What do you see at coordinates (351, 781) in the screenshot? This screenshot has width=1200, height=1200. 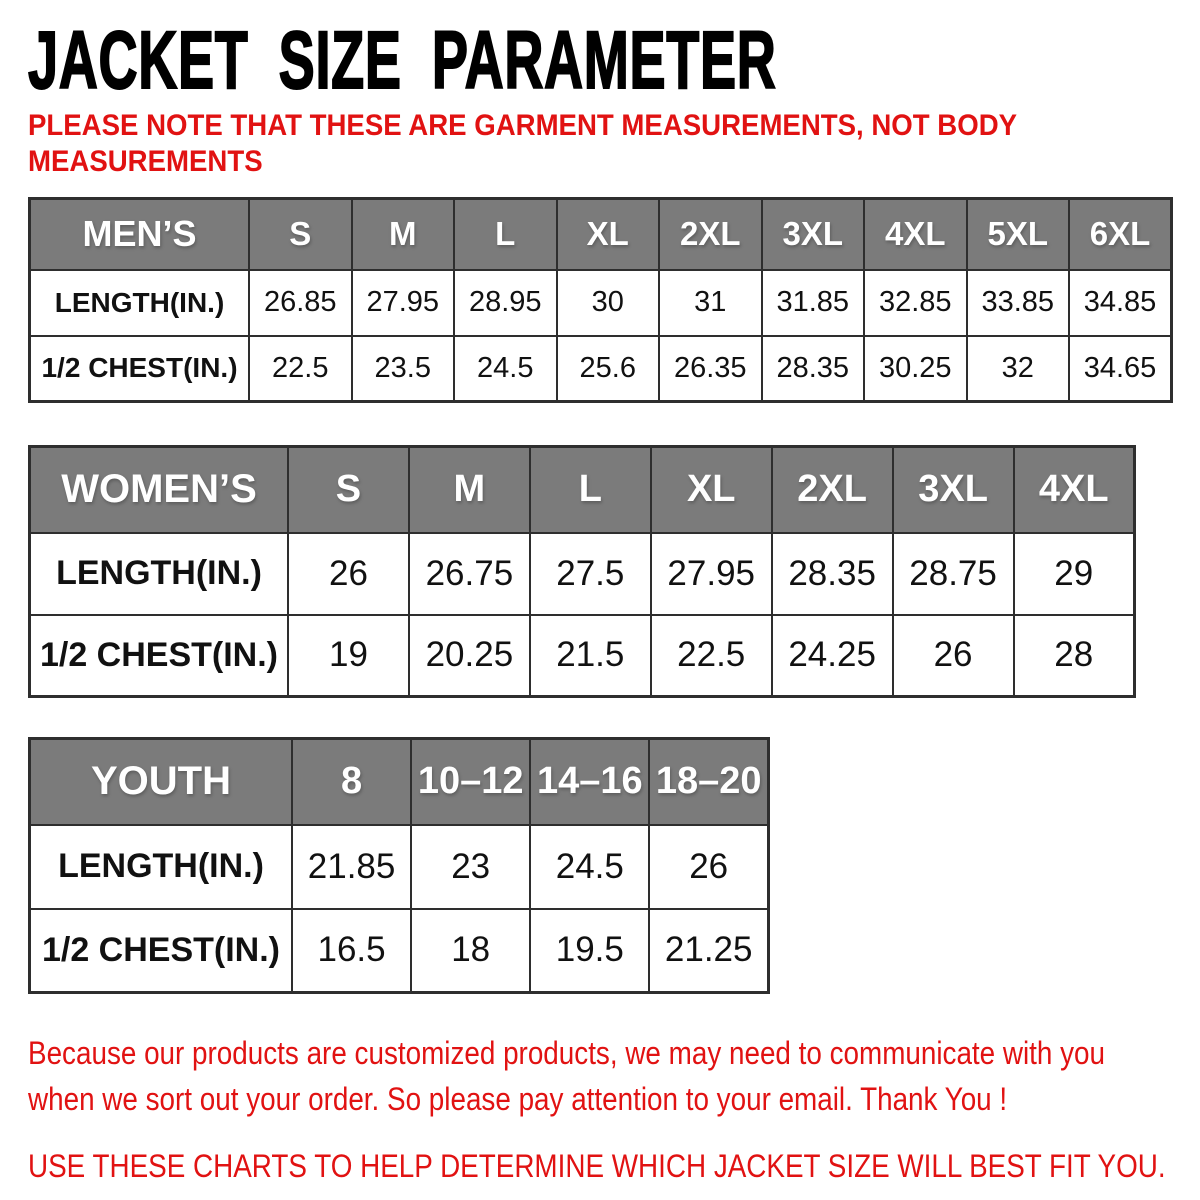 I see `size-header-cell: 8` at bounding box center [351, 781].